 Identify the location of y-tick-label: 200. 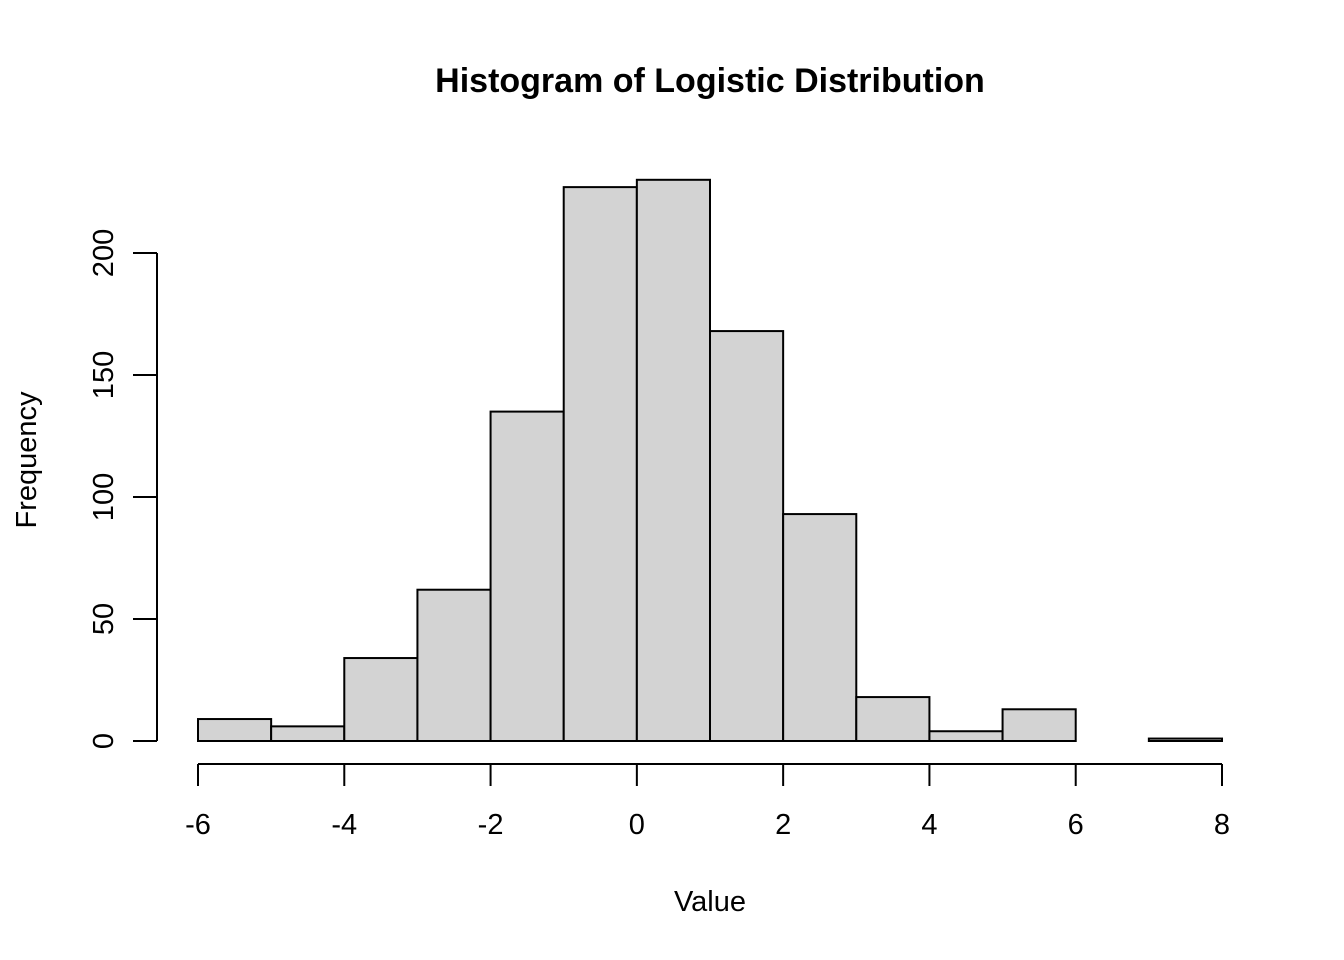
(104, 253).